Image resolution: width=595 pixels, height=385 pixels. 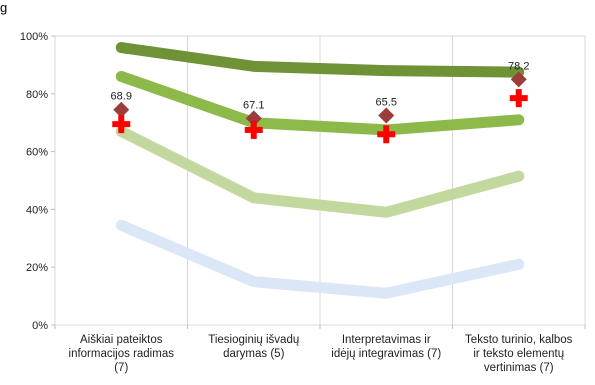 What do you see at coordinates (37, 268) in the screenshot?
I see `y-tick-label: 20%` at bounding box center [37, 268].